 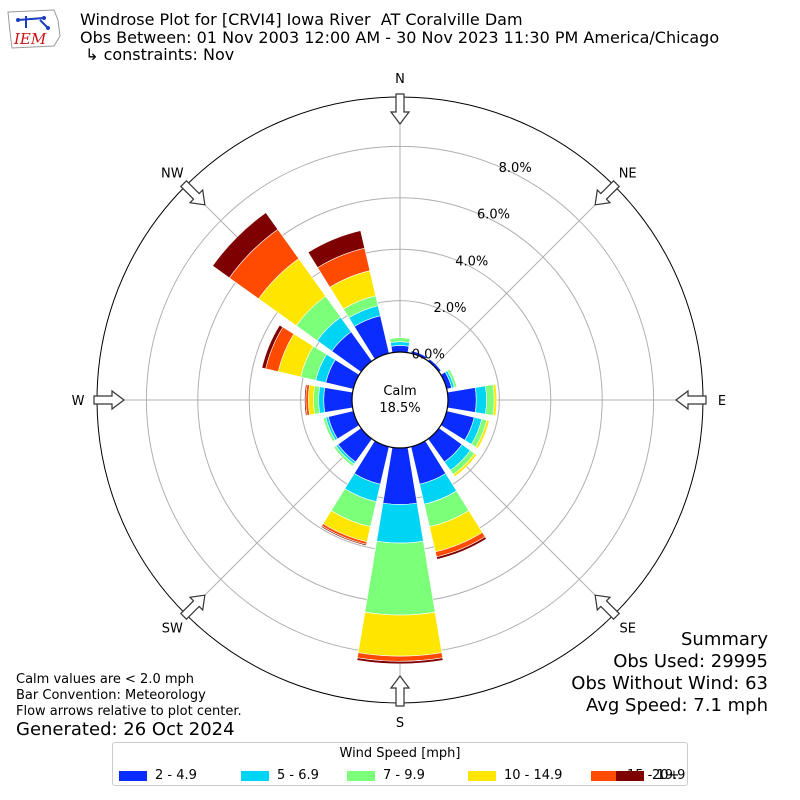 I want to click on legend-item: 20+, so click(x=648, y=775).